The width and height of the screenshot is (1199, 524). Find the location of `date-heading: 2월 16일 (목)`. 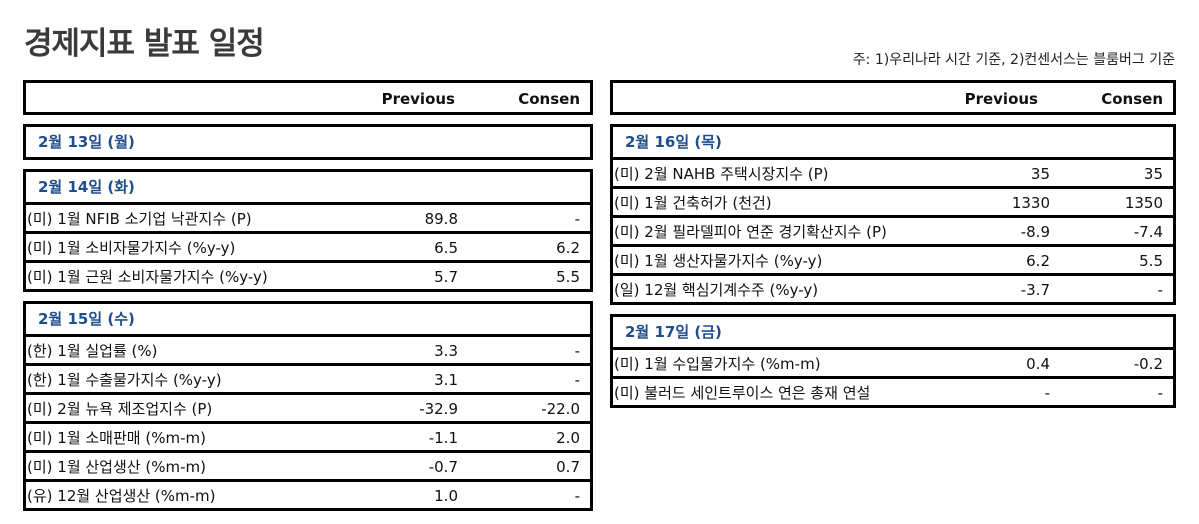

date-heading: 2월 16일 (목) is located at coordinates (673, 142).